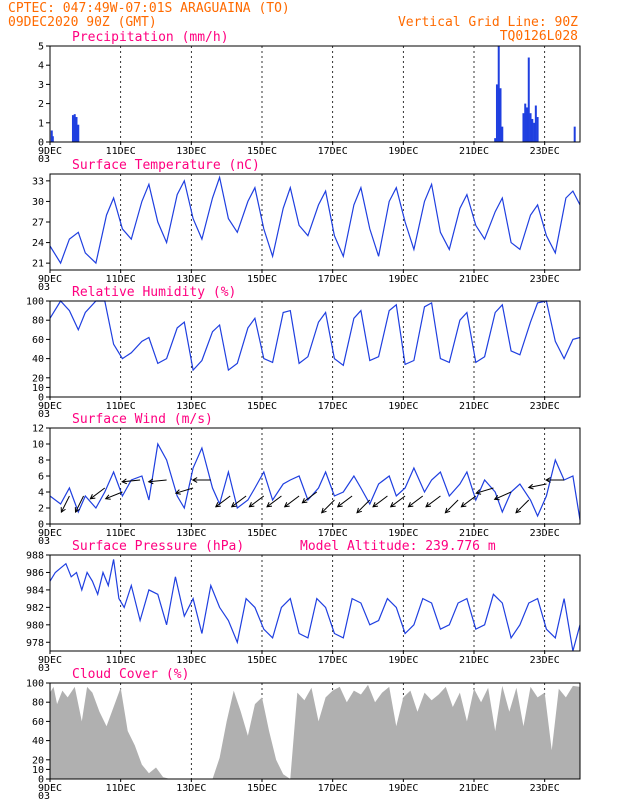  I want to click on panel-title: Surface Wind (m/s), so click(142, 419).